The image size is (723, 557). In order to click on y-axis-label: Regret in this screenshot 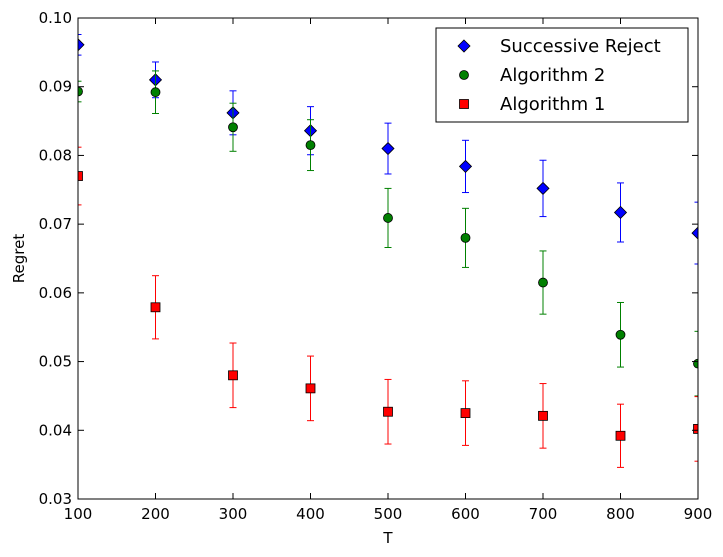, I will do `click(19, 259)`.